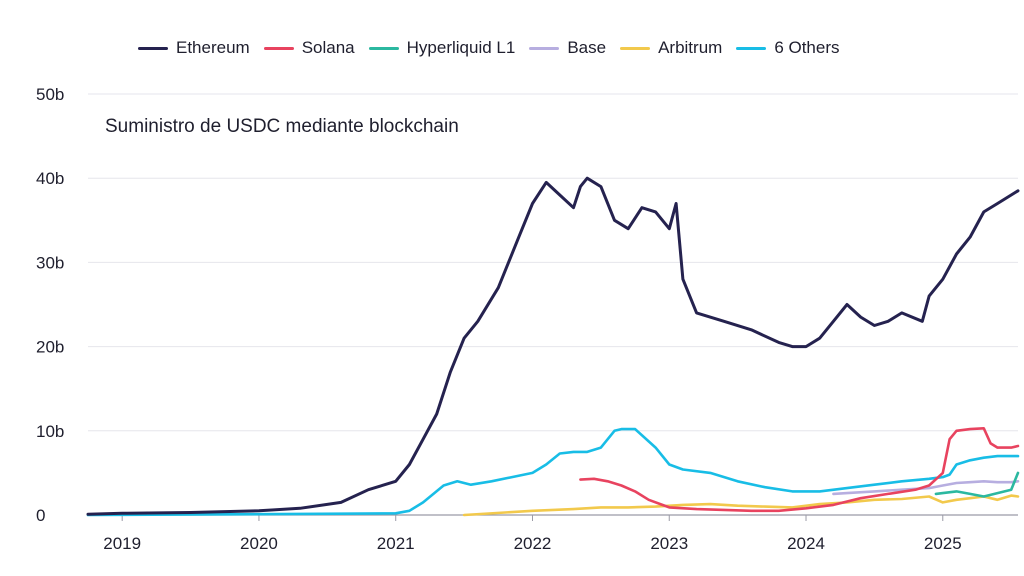 The height and width of the screenshot is (576, 1024). Describe the element at coordinates (741, 505) in the screenshot. I see `series-line-arbitrum` at that location.